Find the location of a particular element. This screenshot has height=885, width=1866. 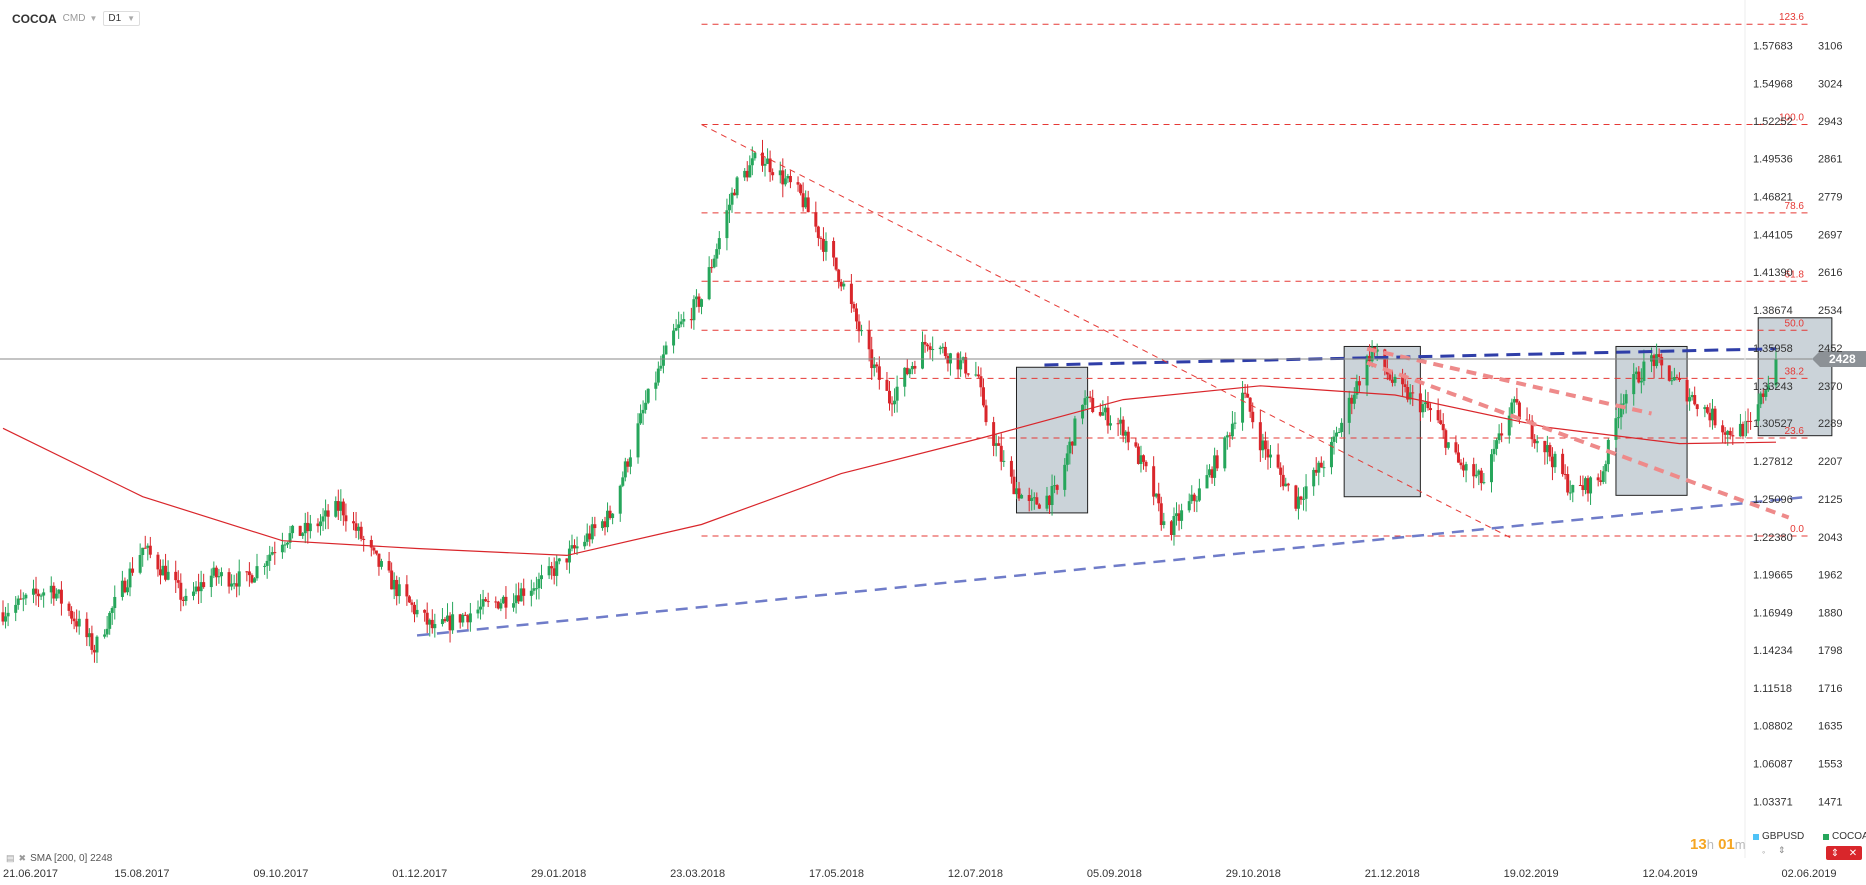

fib-level-label: 0.0 is located at coordinates (1797, 529).